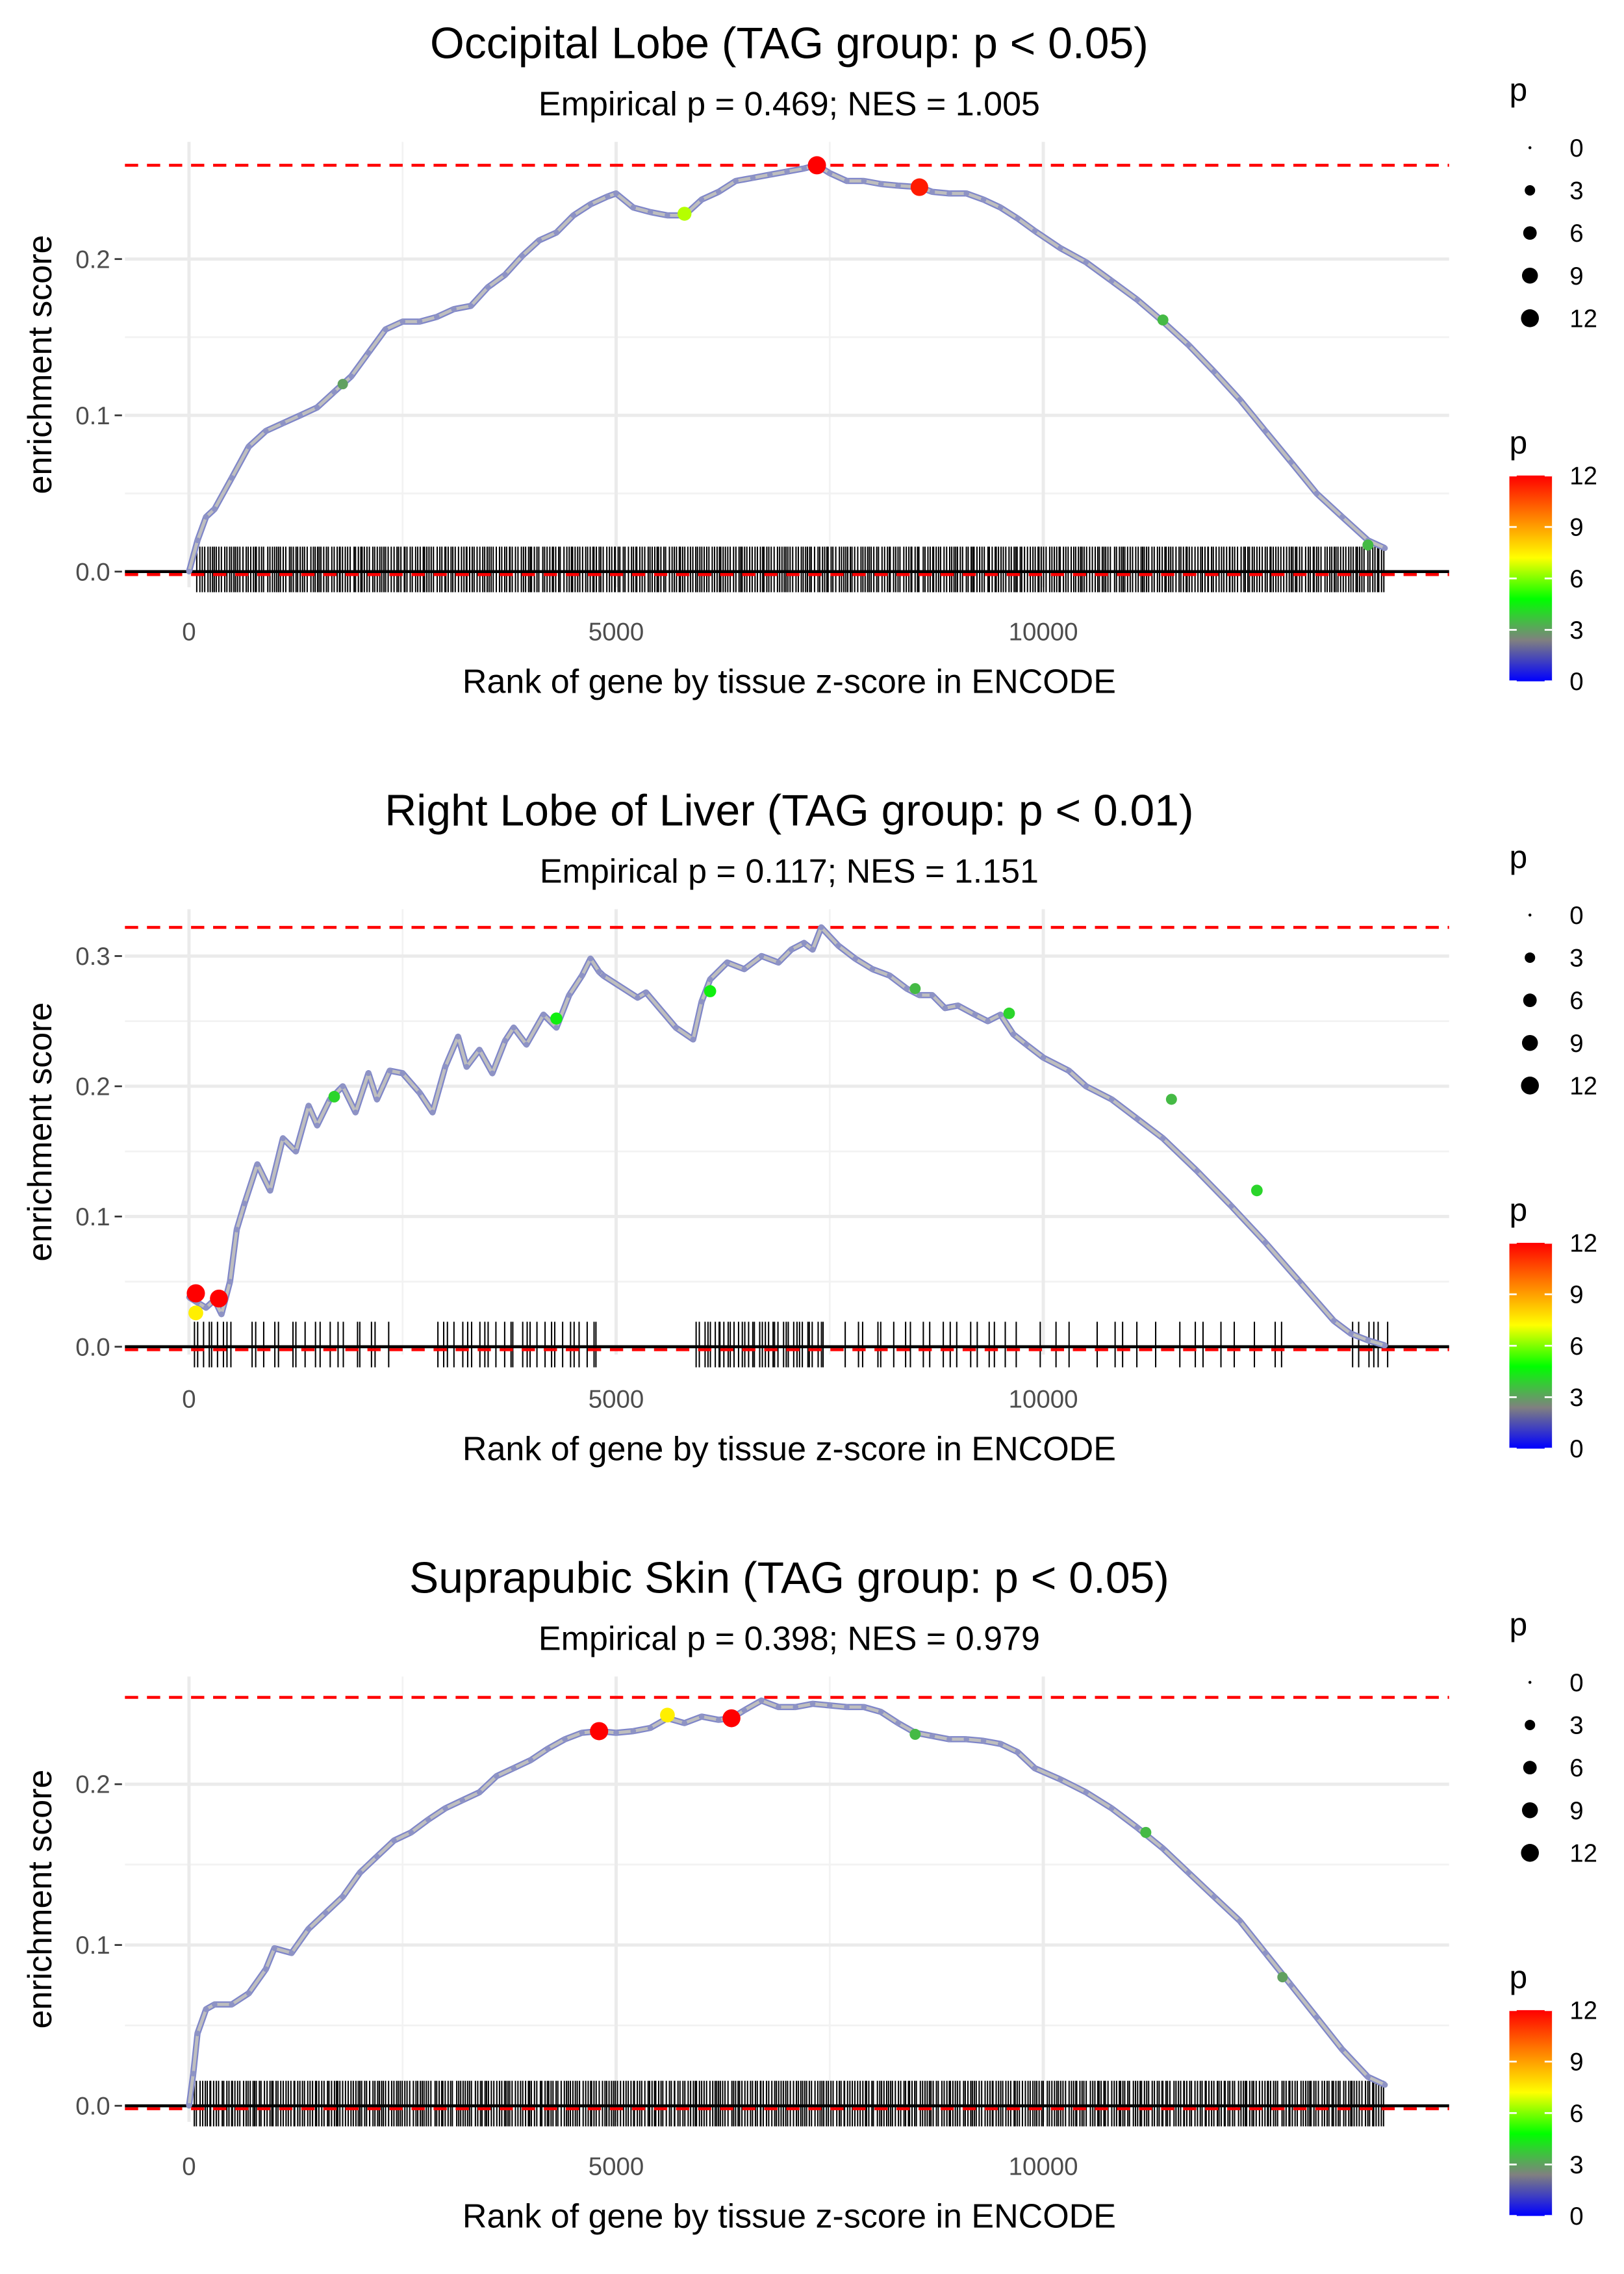  What do you see at coordinates (1583, 1853) in the screenshot?
I see `size-legend-label: 12` at bounding box center [1583, 1853].